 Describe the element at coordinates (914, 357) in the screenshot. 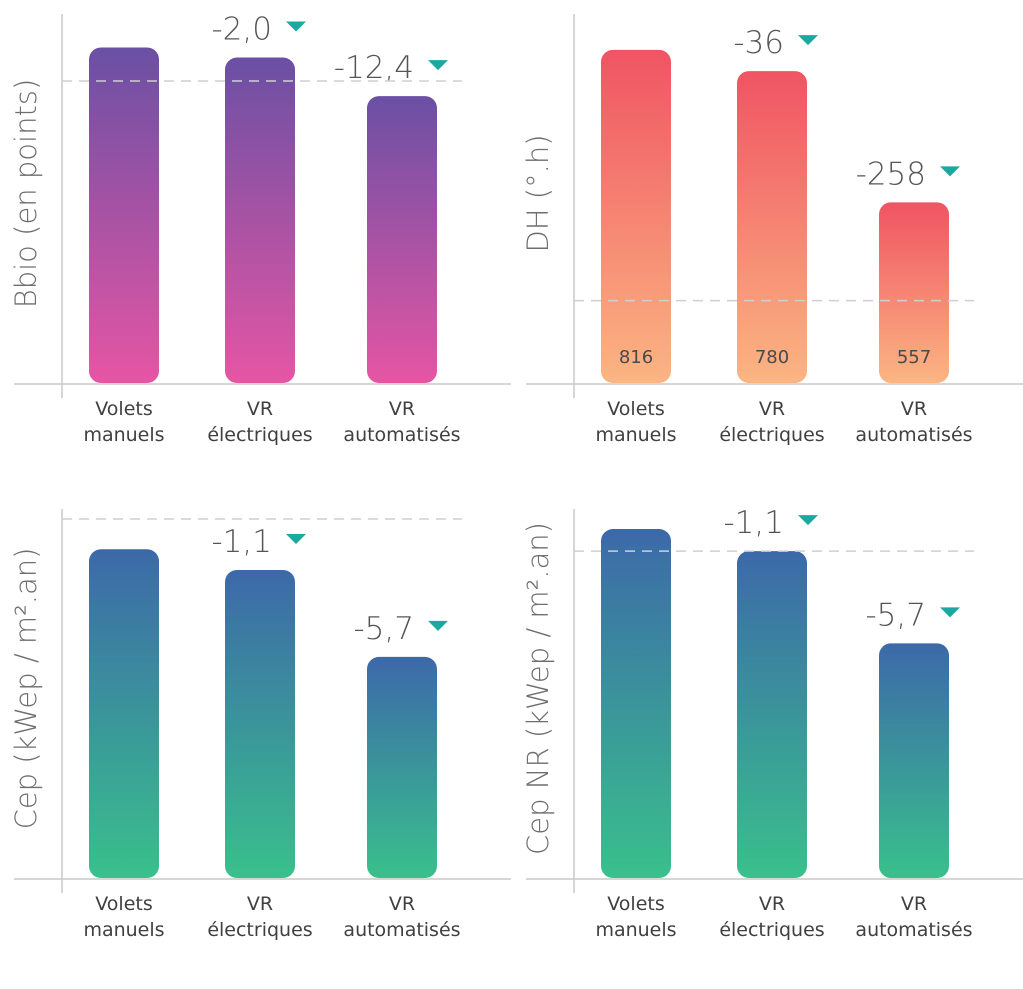

I see `bar-value-label: 557` at that location.